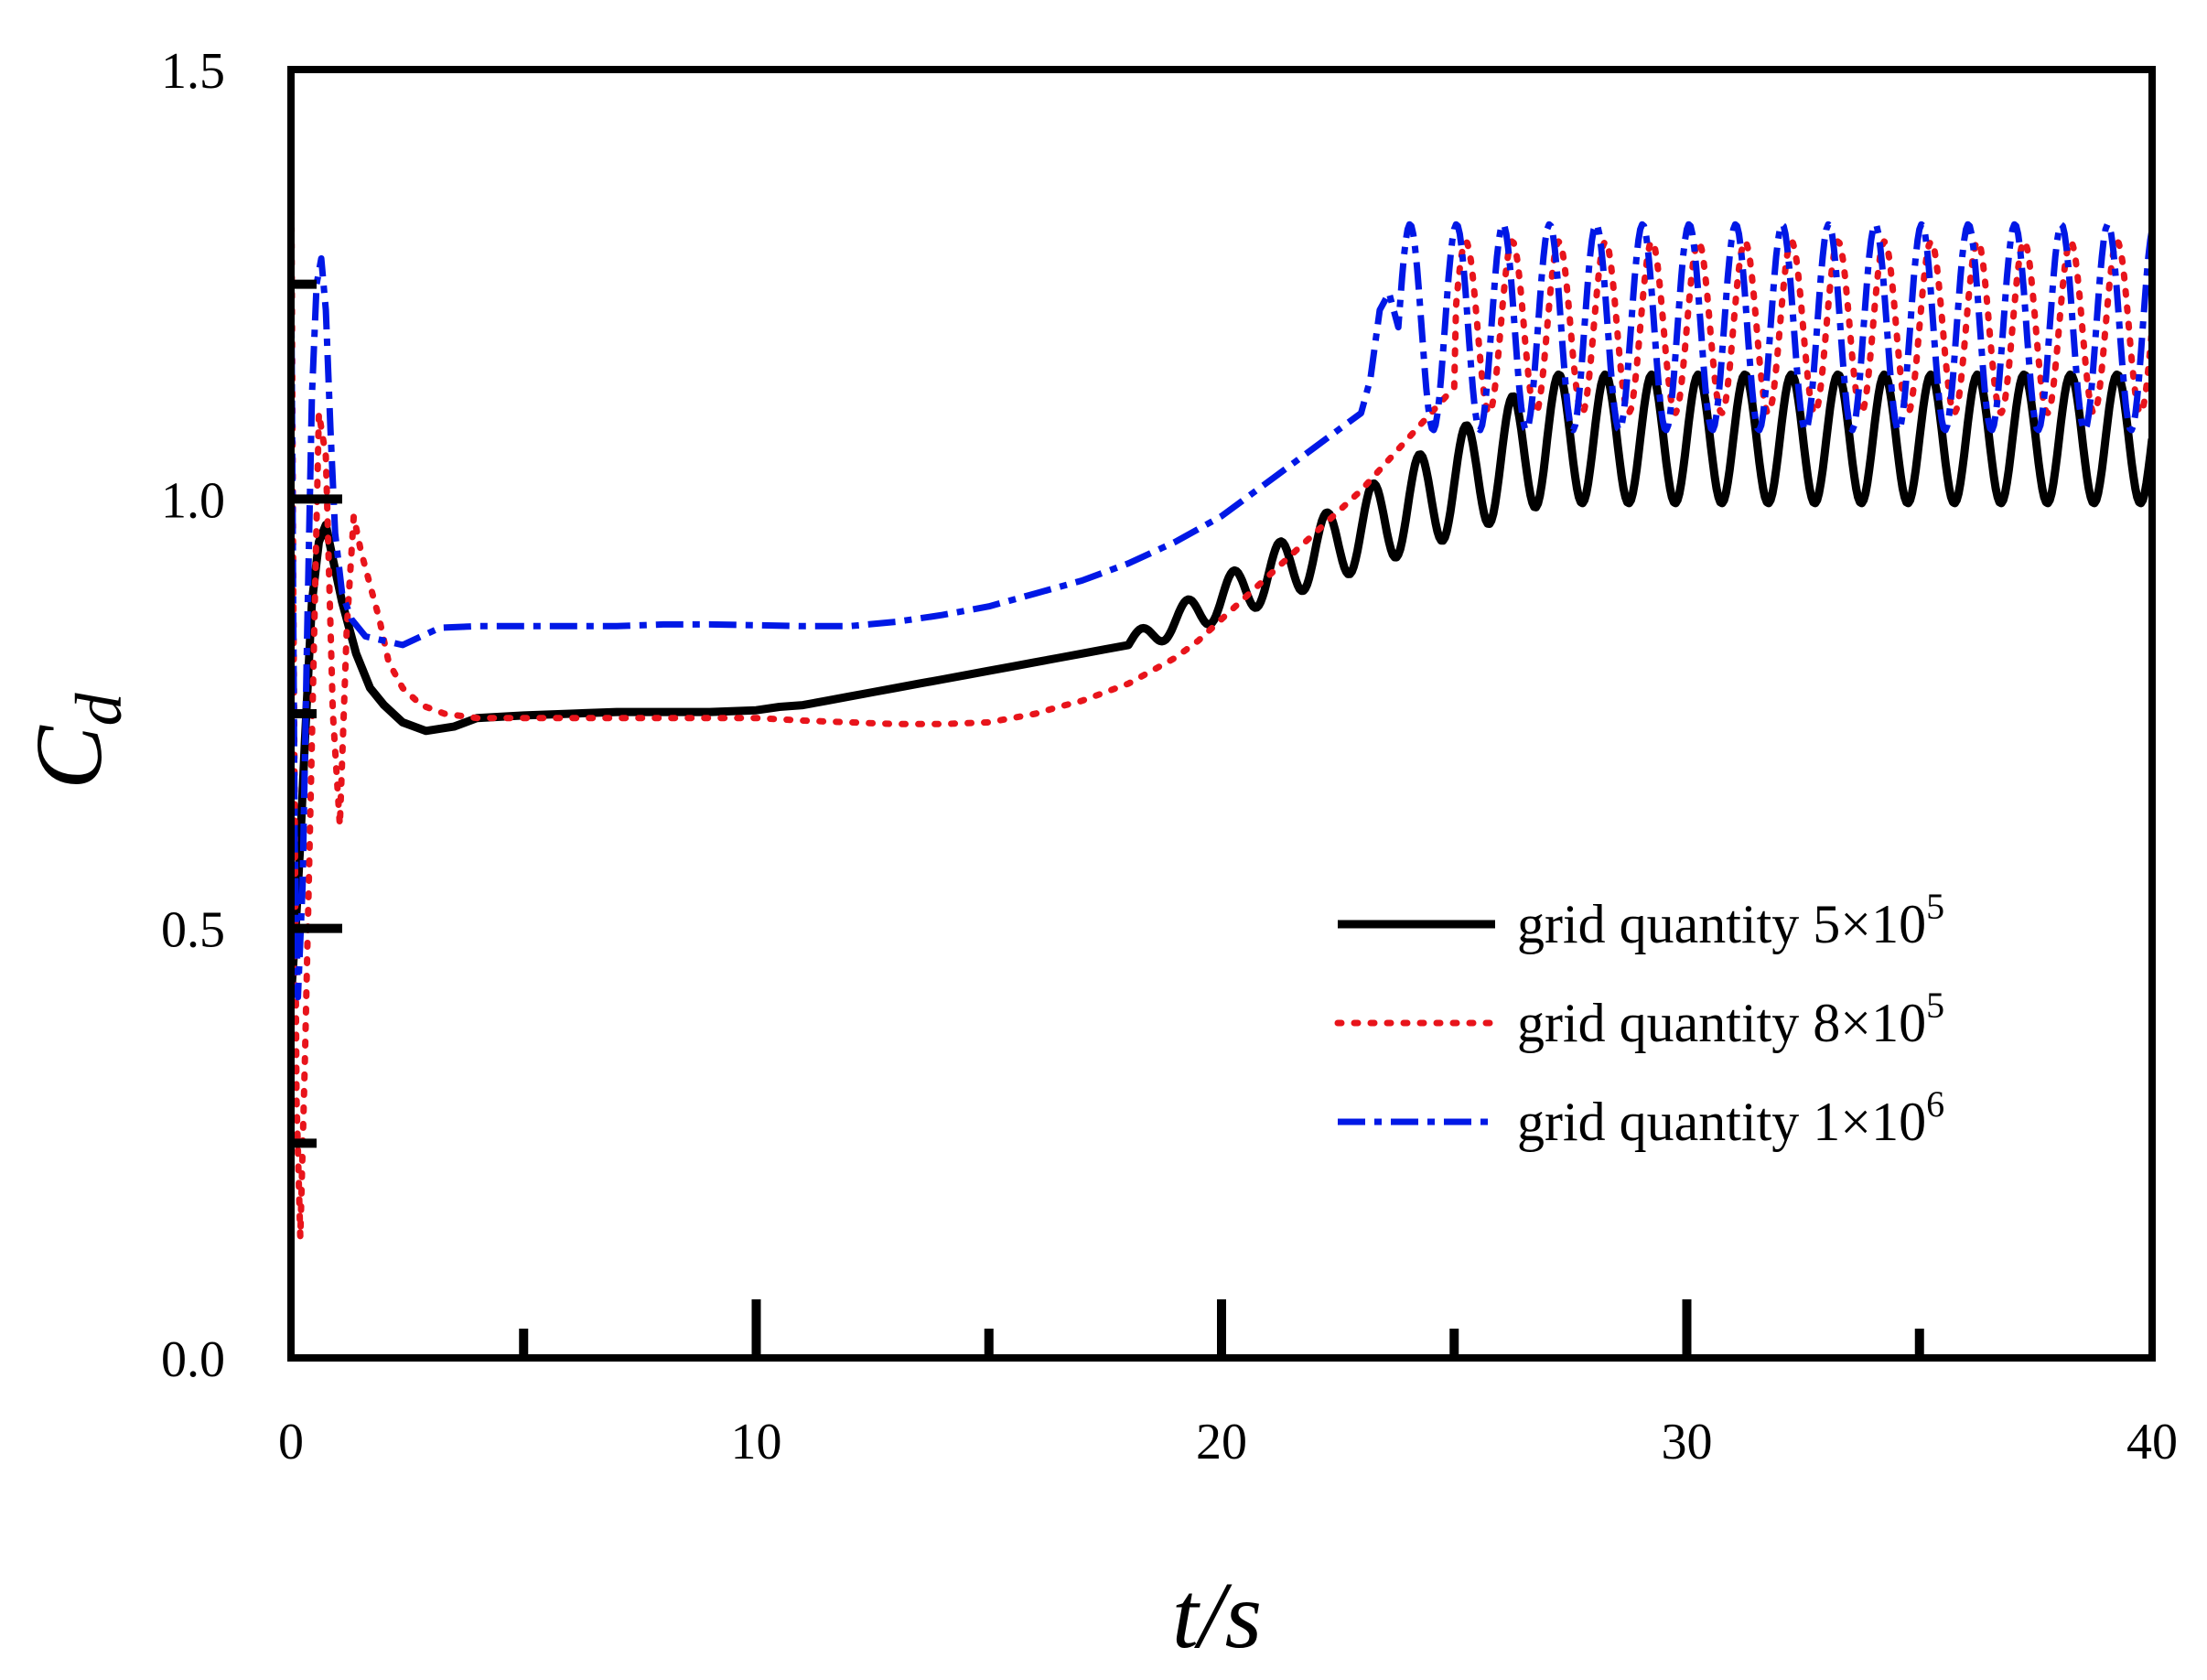 This screenshot has width=2207, height=1680. What do you see at coordinates (756, 1442) in the screenshot?
I see `x-tick-label: 10` at bounding box center [756, 1442].